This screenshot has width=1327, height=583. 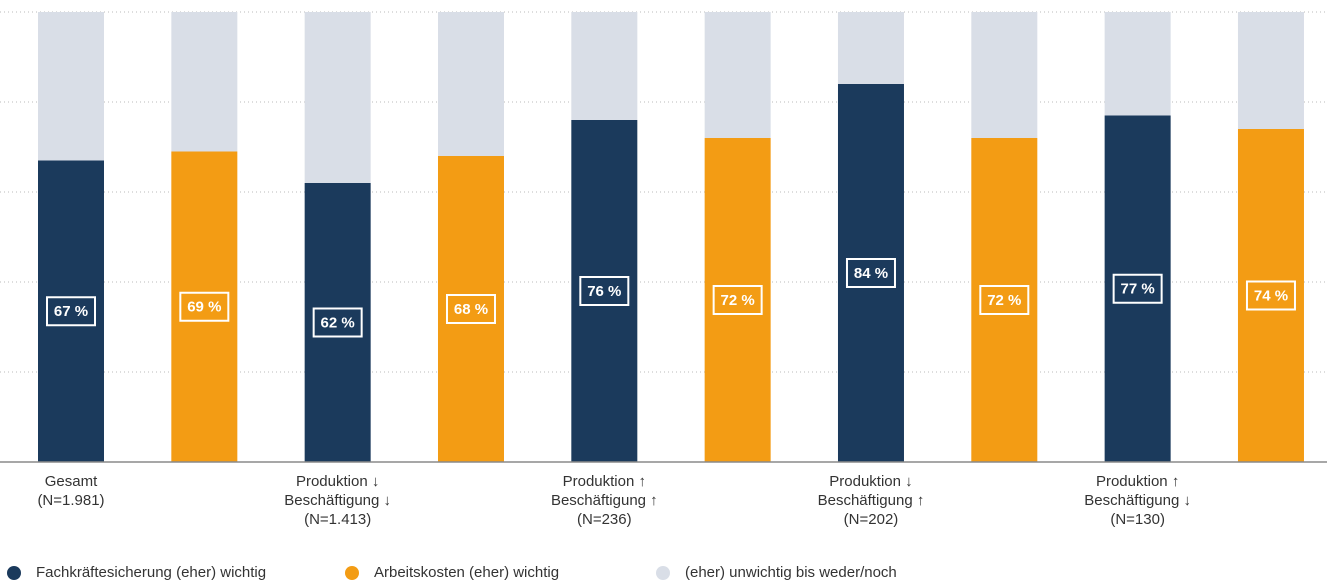 I want to click on x-tick-label: (N=202), so click(x=871, y=519).